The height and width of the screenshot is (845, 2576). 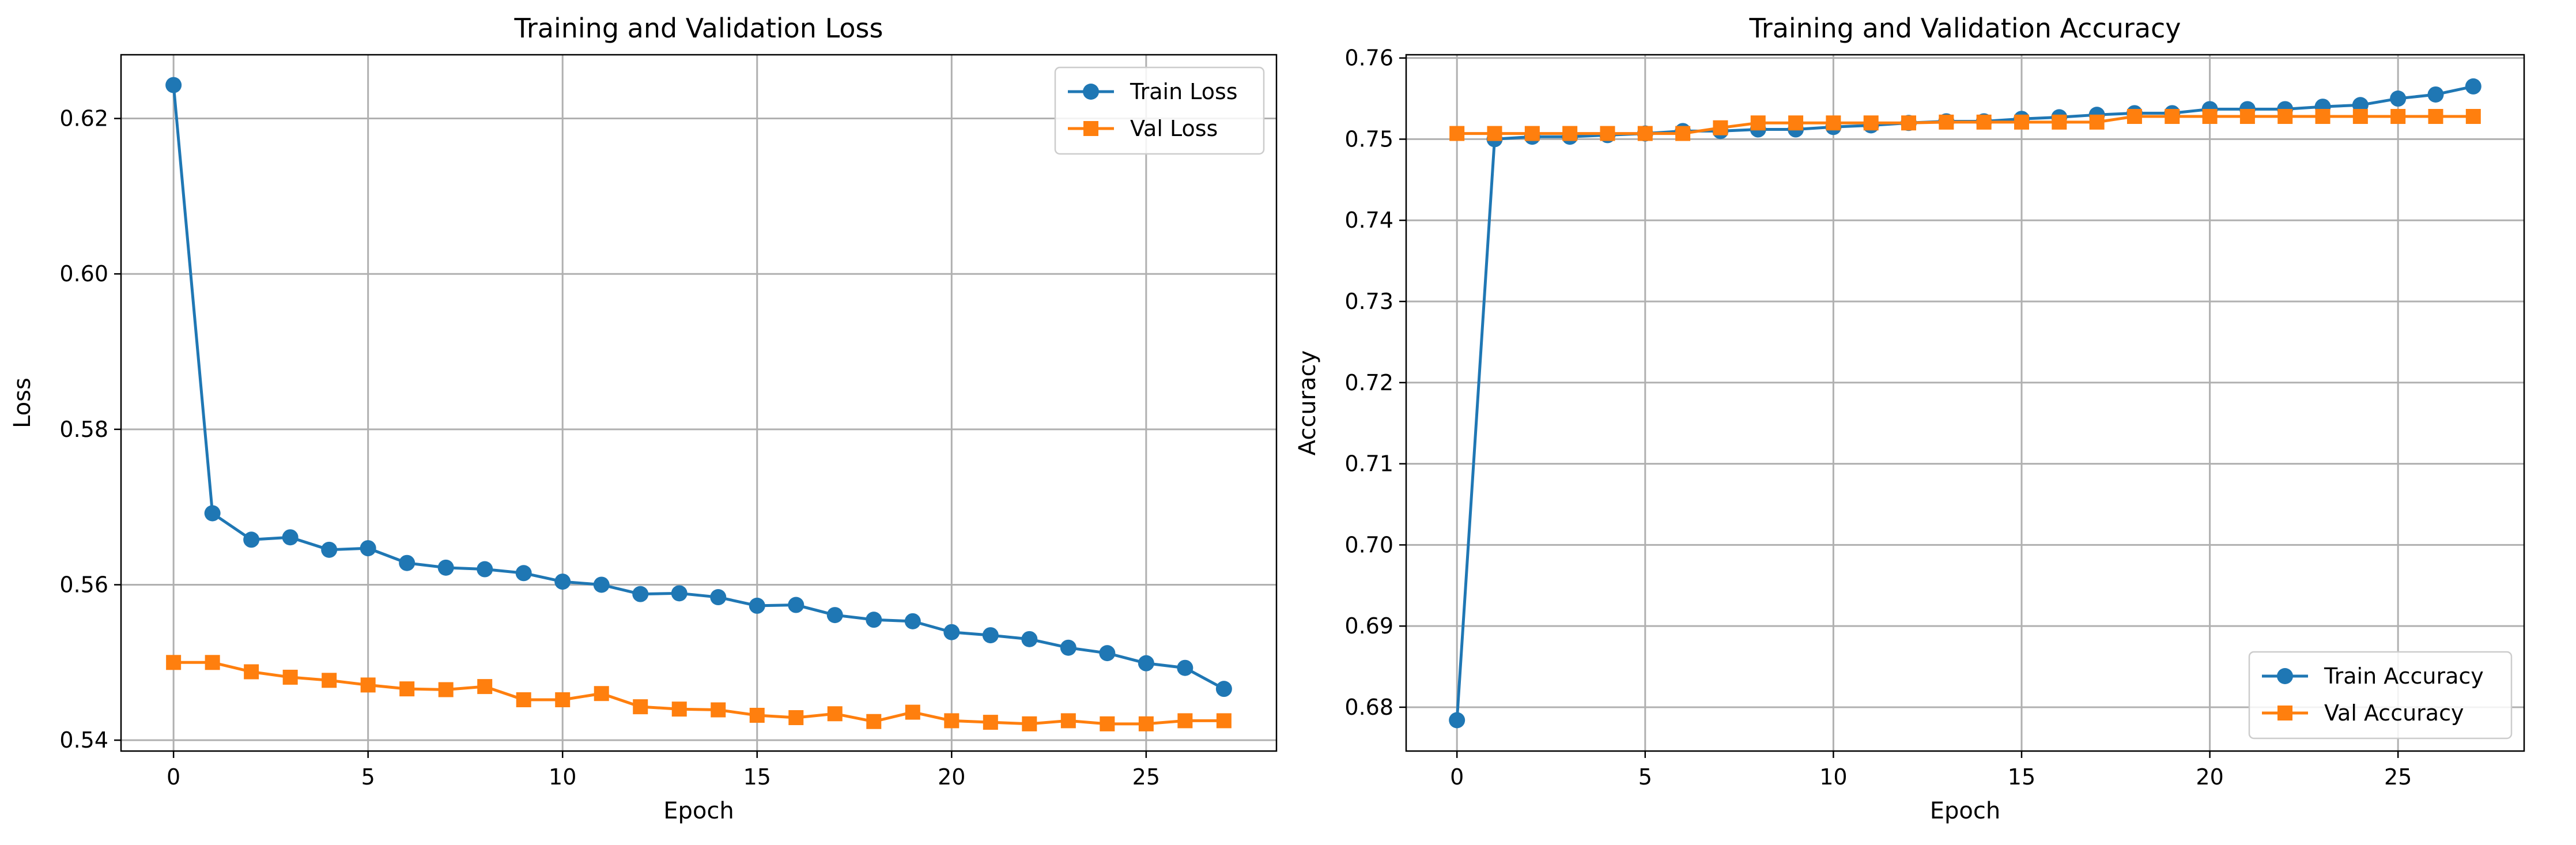 What do you see at coordinates (1368, 707) in the screenshot?
I see `y-tick-label: 0.68` at bounding box center [1368, 707].